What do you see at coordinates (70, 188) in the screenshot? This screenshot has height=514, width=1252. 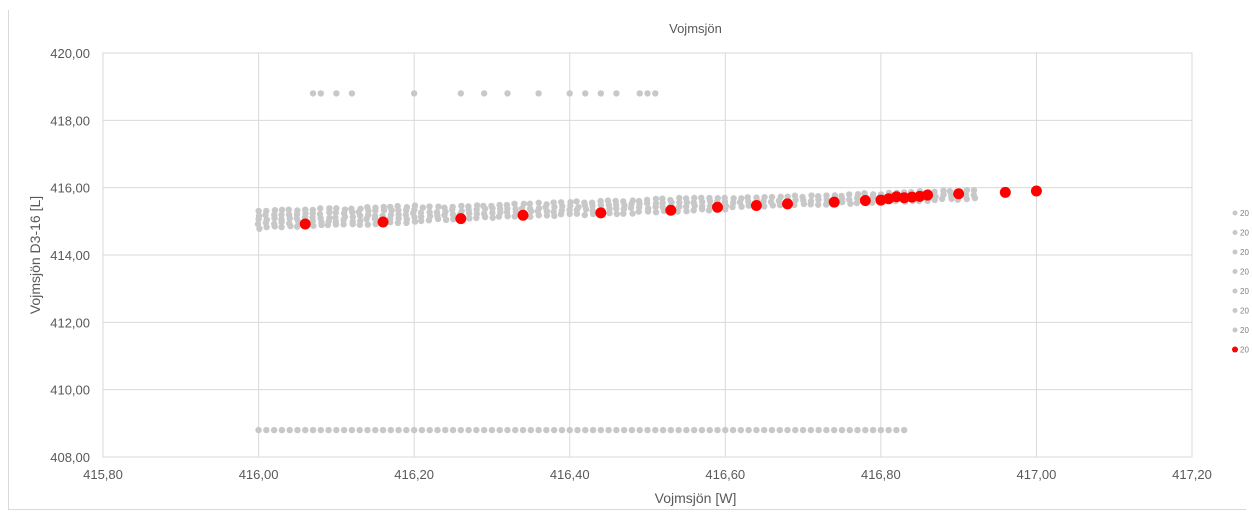 I see `y-tick-label: 416,00` at bounding box center [70, 188].